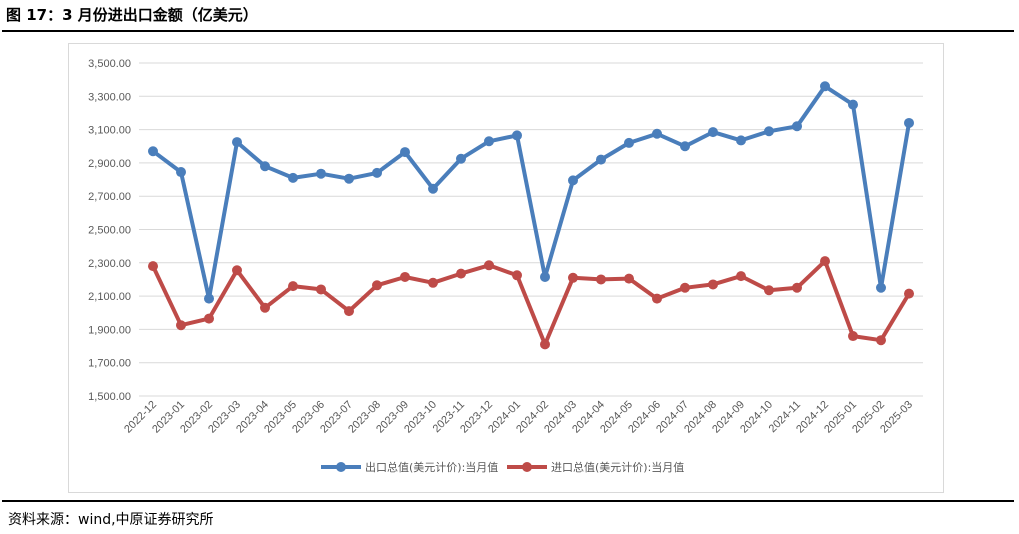 The height and width of the screenshot is (534, 1019). I want to click on y-tick-label: 2,500.00, so click(109, 231).